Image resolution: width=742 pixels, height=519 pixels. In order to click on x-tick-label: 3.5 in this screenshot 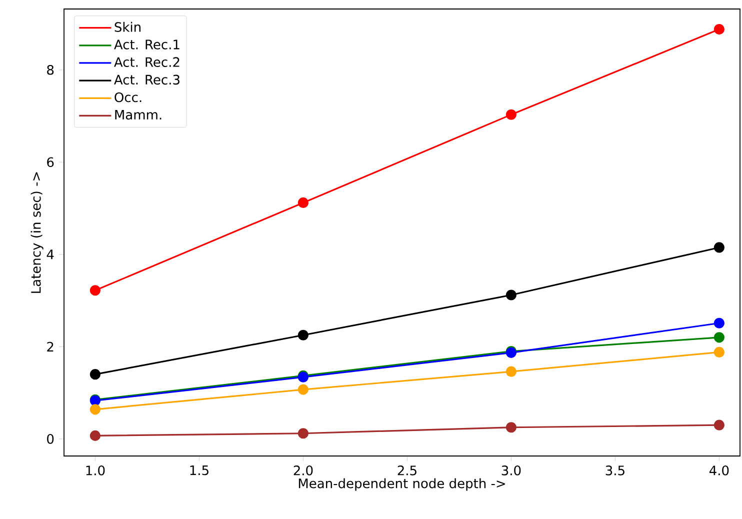, I will do `click(615, 471)`.